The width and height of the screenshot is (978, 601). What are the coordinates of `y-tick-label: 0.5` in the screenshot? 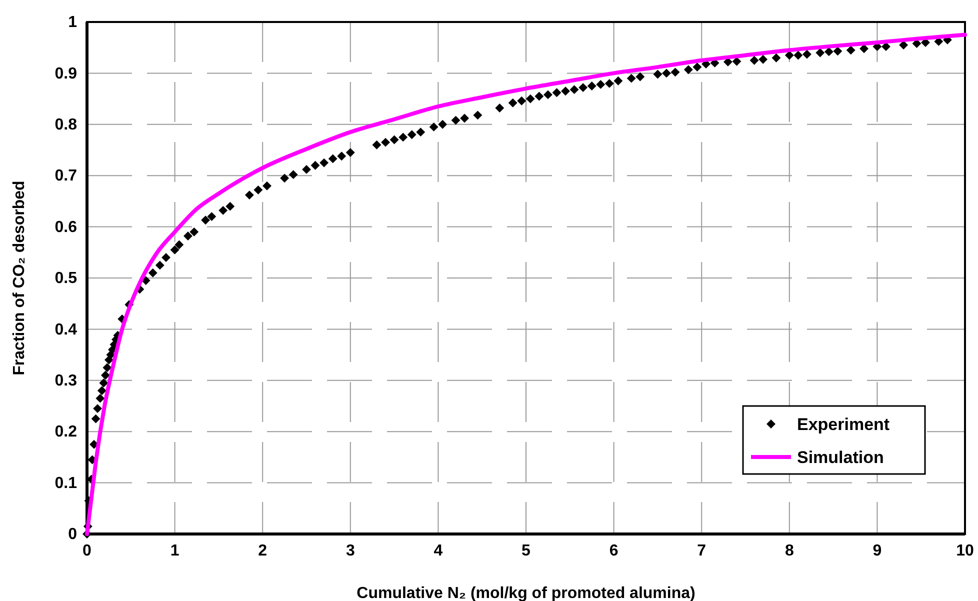 It's located at (66, 279).